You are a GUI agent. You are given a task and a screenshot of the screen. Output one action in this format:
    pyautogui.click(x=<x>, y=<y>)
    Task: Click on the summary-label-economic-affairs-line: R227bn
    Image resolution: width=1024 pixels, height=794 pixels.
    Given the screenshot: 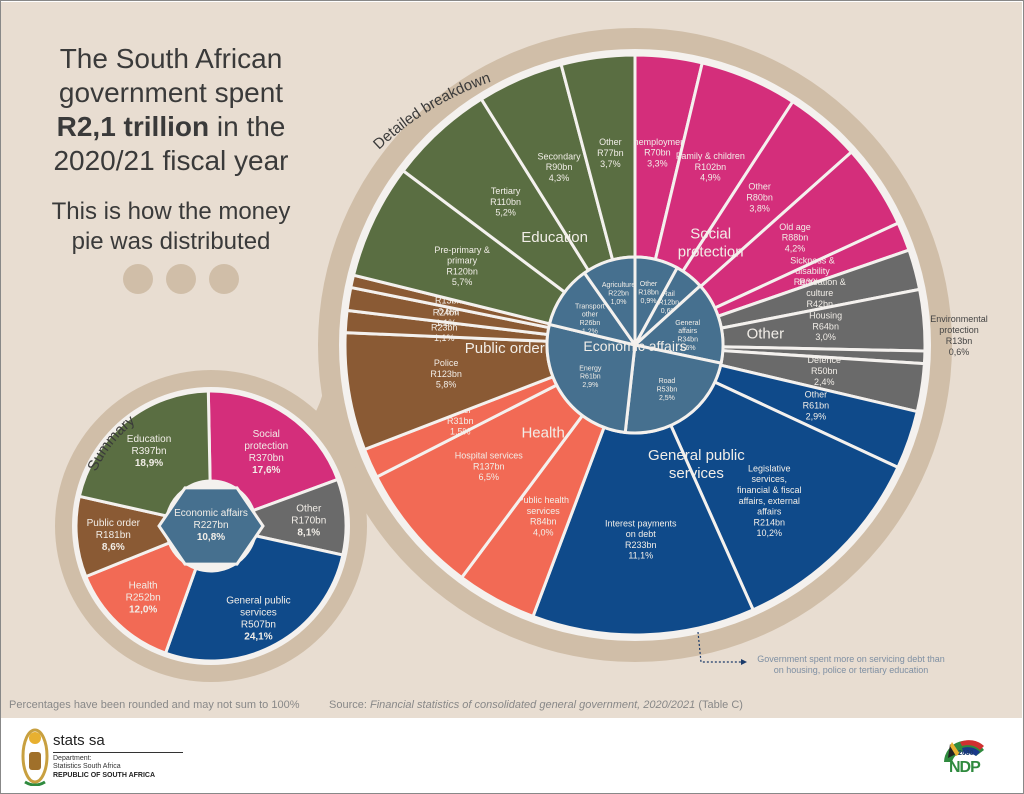 What is the action you would take?
    pyautogui.click(x=210, y=525)
    